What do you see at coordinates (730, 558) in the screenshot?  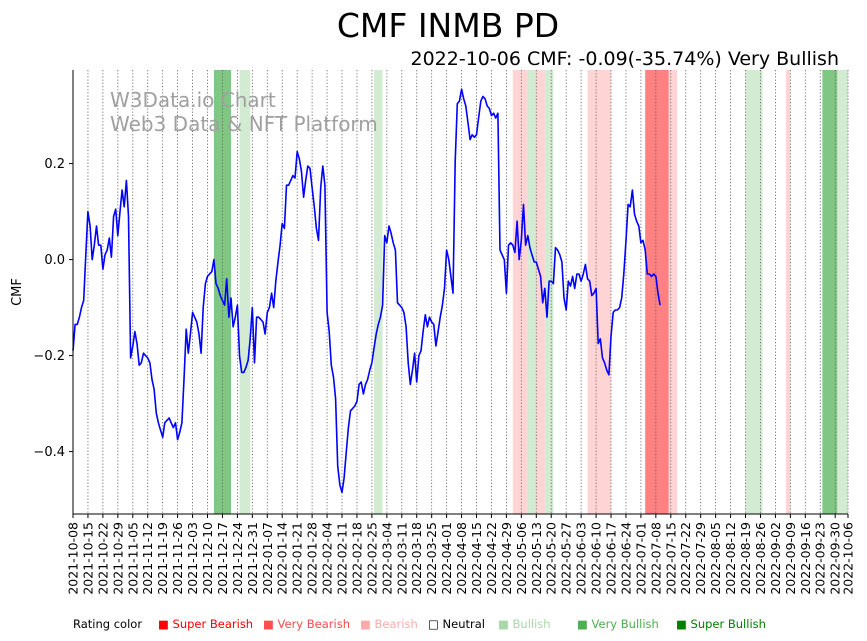 I see `x-tick-label: 2022-08-12` at bounding box center [730, 558].